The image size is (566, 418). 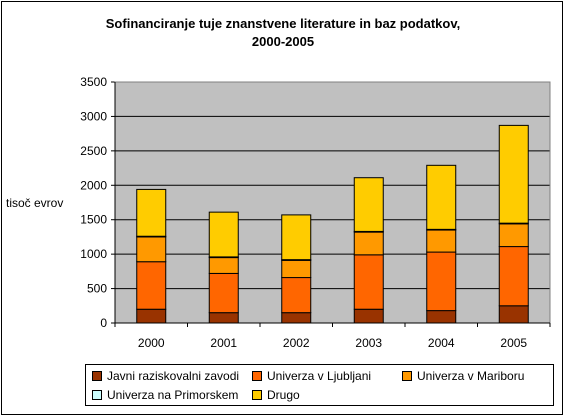 I want to click on x-tick-label: 2001, so click(x=223, y=343).